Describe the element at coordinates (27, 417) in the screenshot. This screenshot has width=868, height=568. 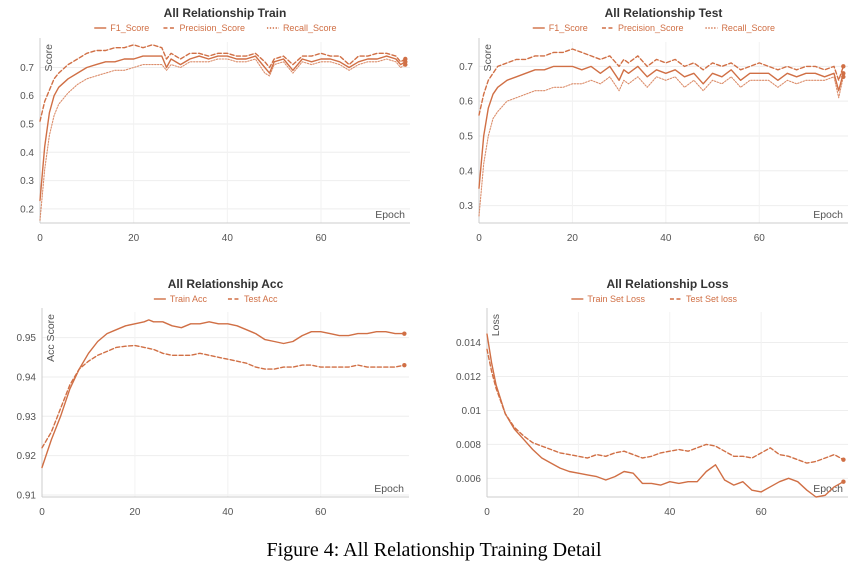
I see `y-tick-label: 0.93` at that location.